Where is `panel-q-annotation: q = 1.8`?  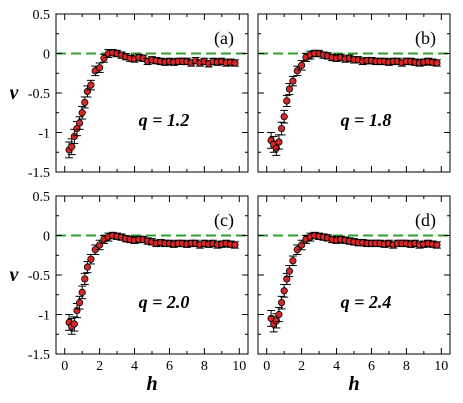
panel-q-annotation: q = 1.8 is located at coordinates (366, 120).